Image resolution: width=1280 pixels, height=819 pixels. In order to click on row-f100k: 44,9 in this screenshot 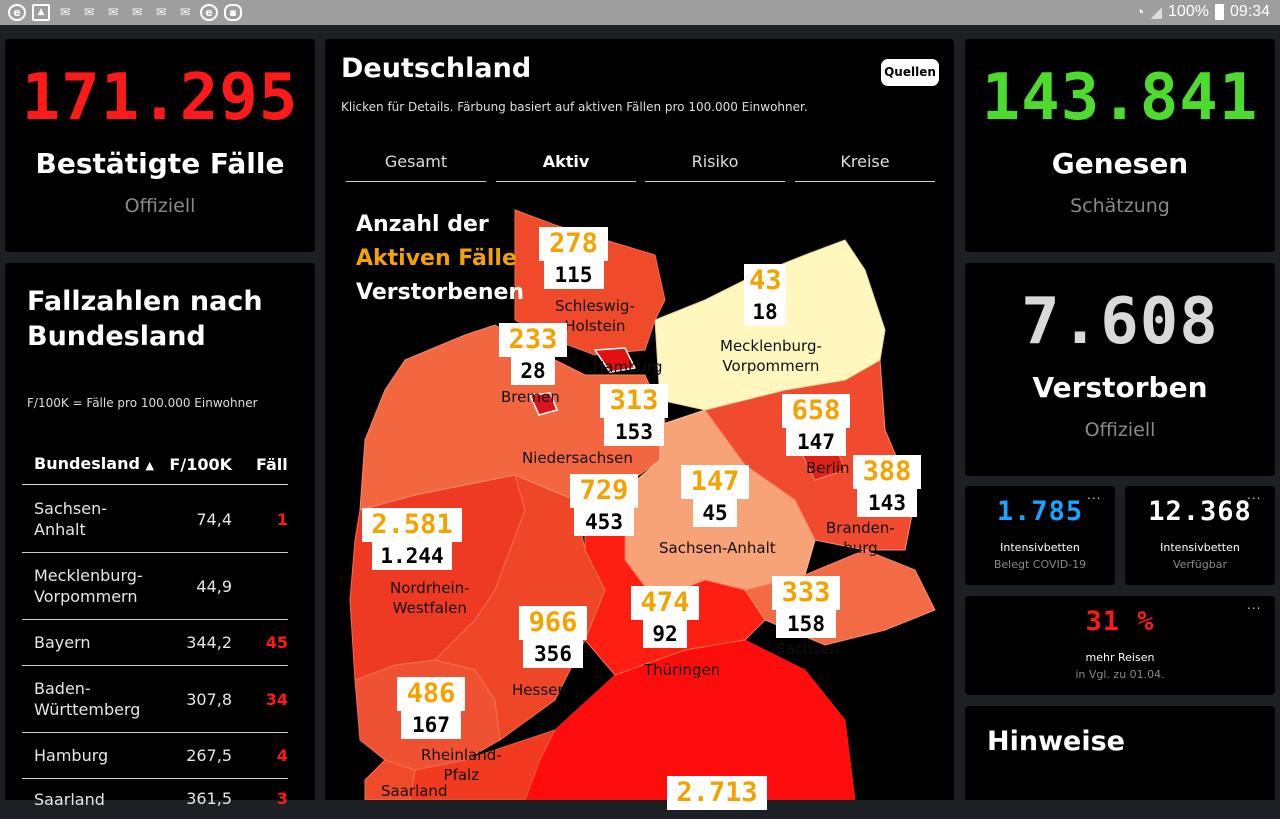, I will do `click(214, 586)`.